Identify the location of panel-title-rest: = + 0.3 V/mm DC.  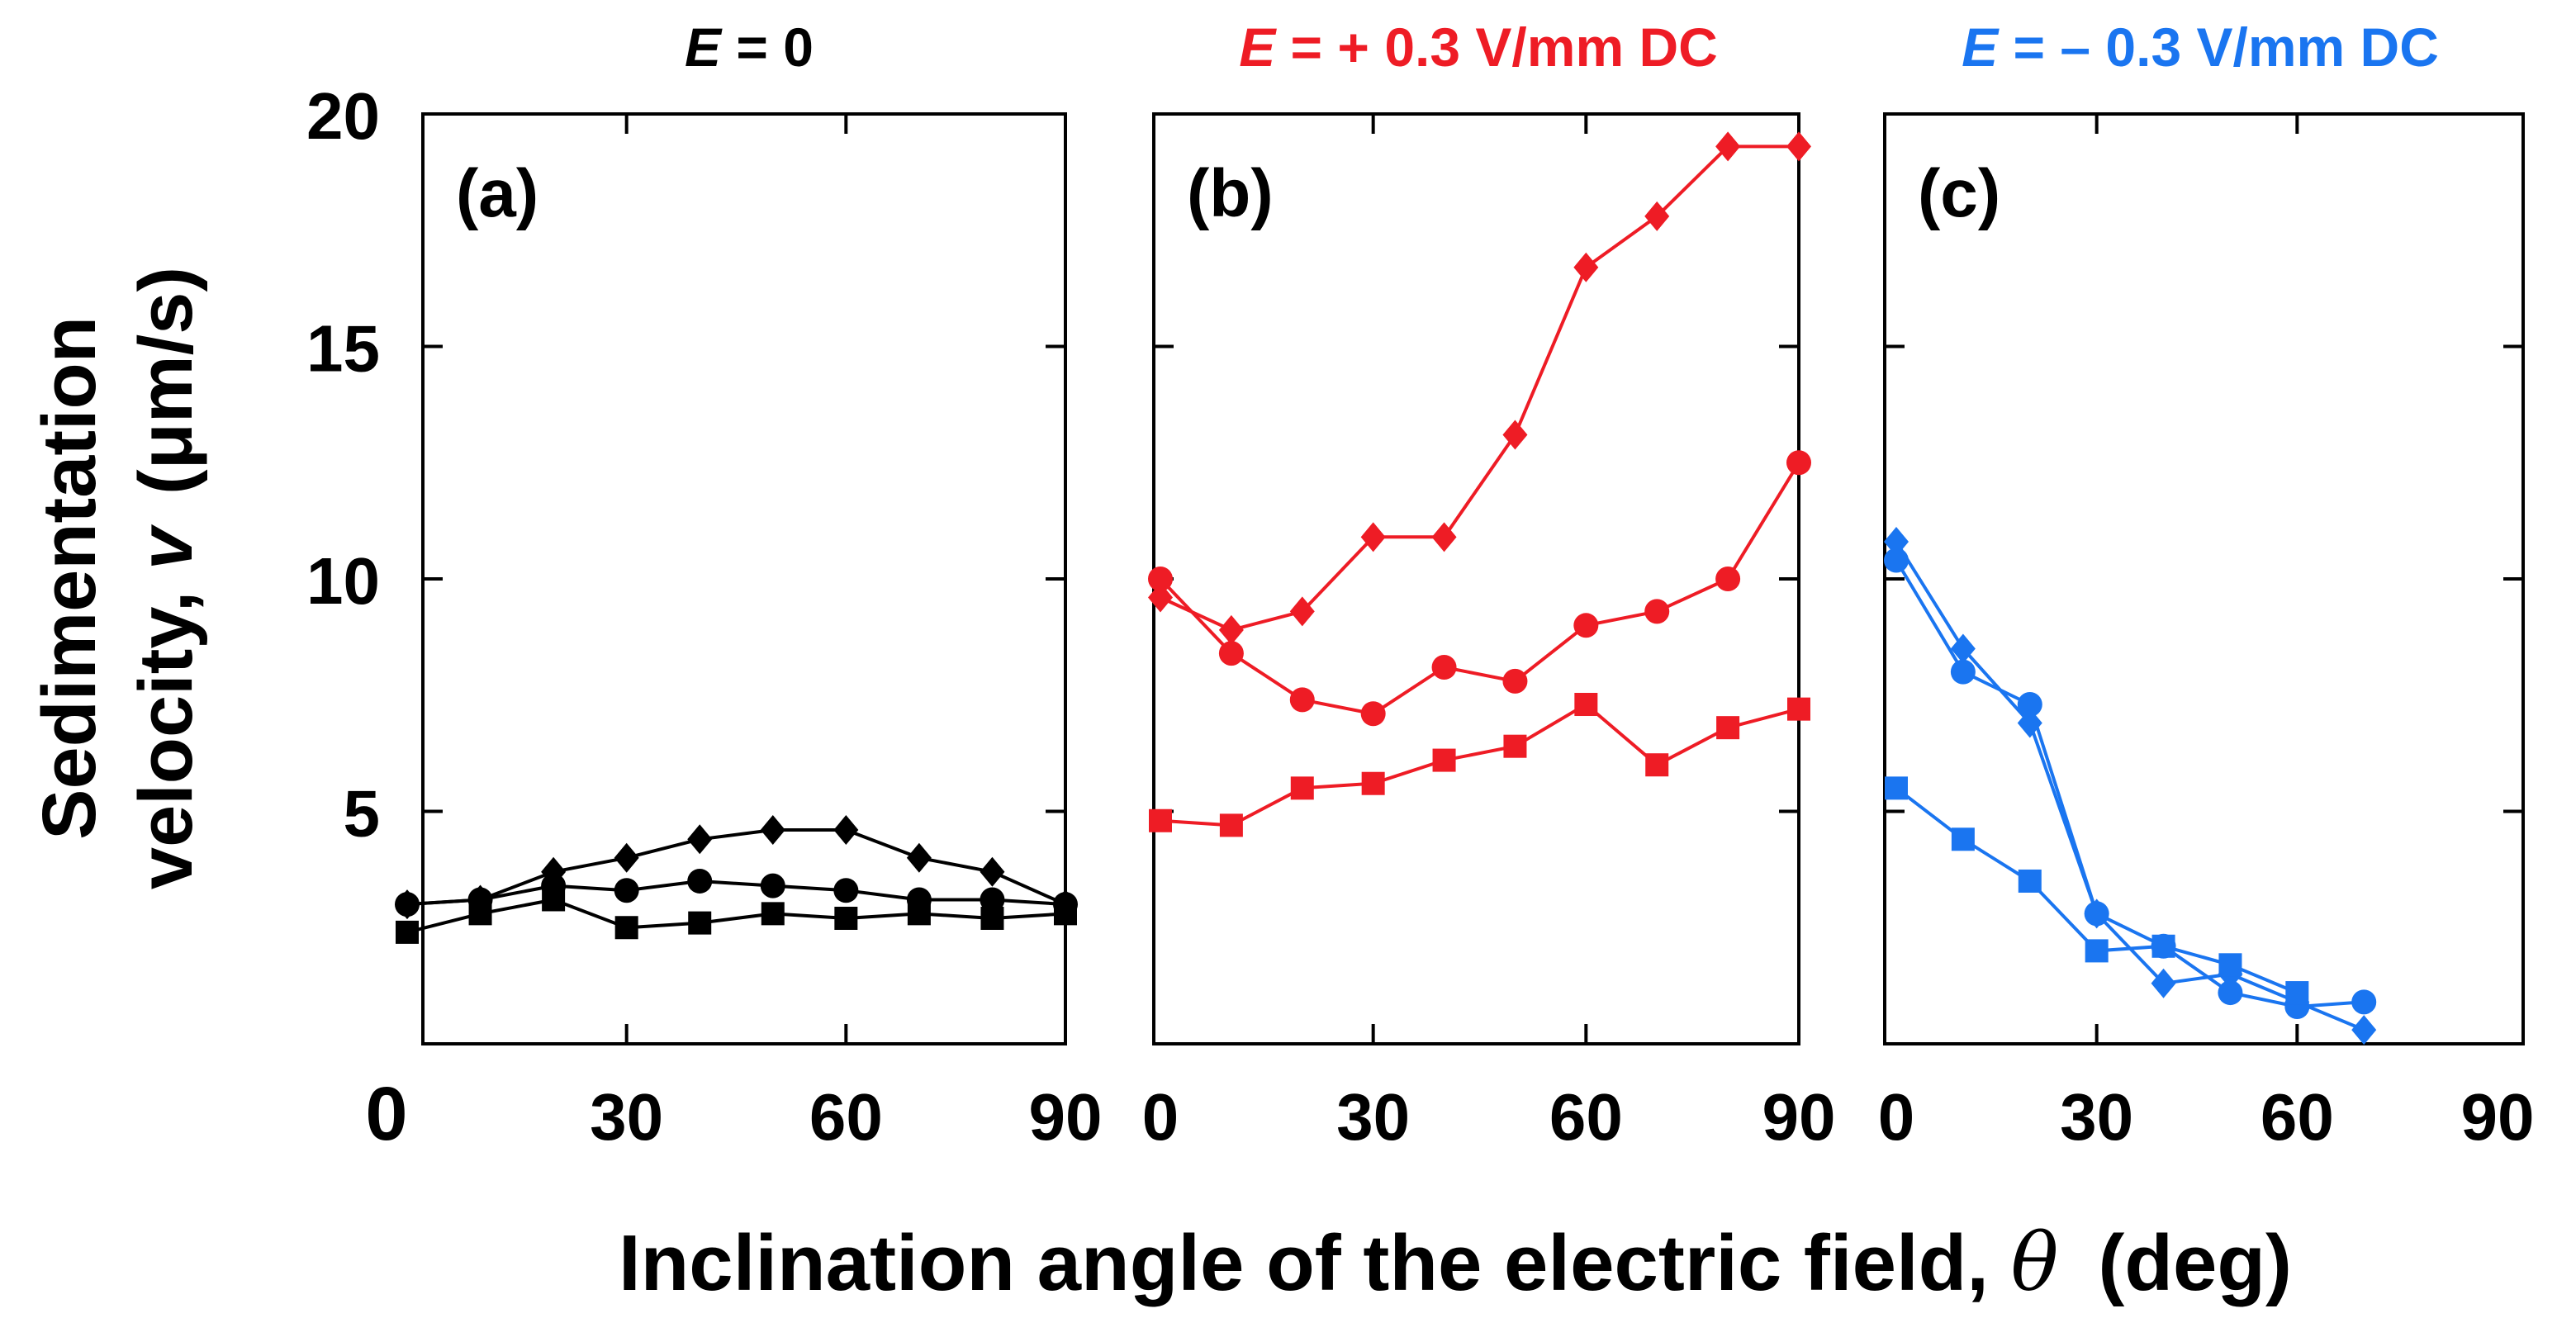
(1496, 47).